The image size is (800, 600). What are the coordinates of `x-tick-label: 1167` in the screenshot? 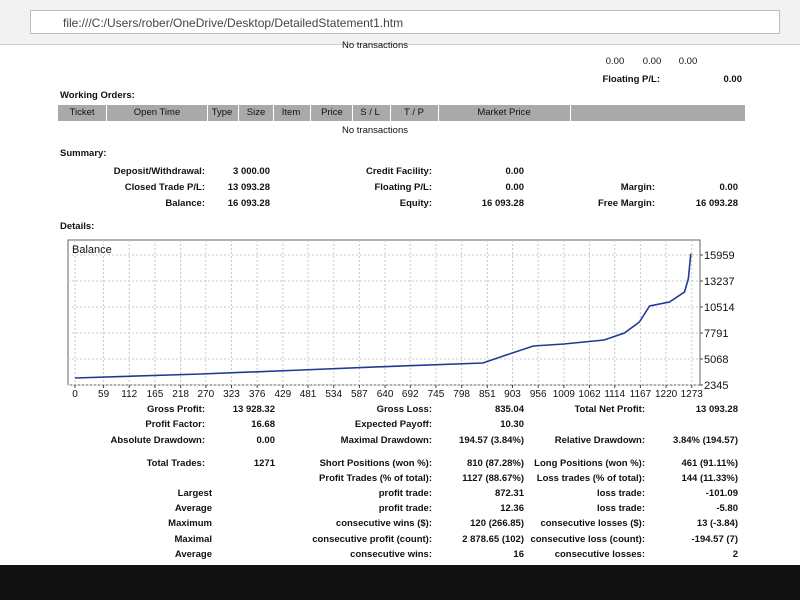 It's located at (641, 394).